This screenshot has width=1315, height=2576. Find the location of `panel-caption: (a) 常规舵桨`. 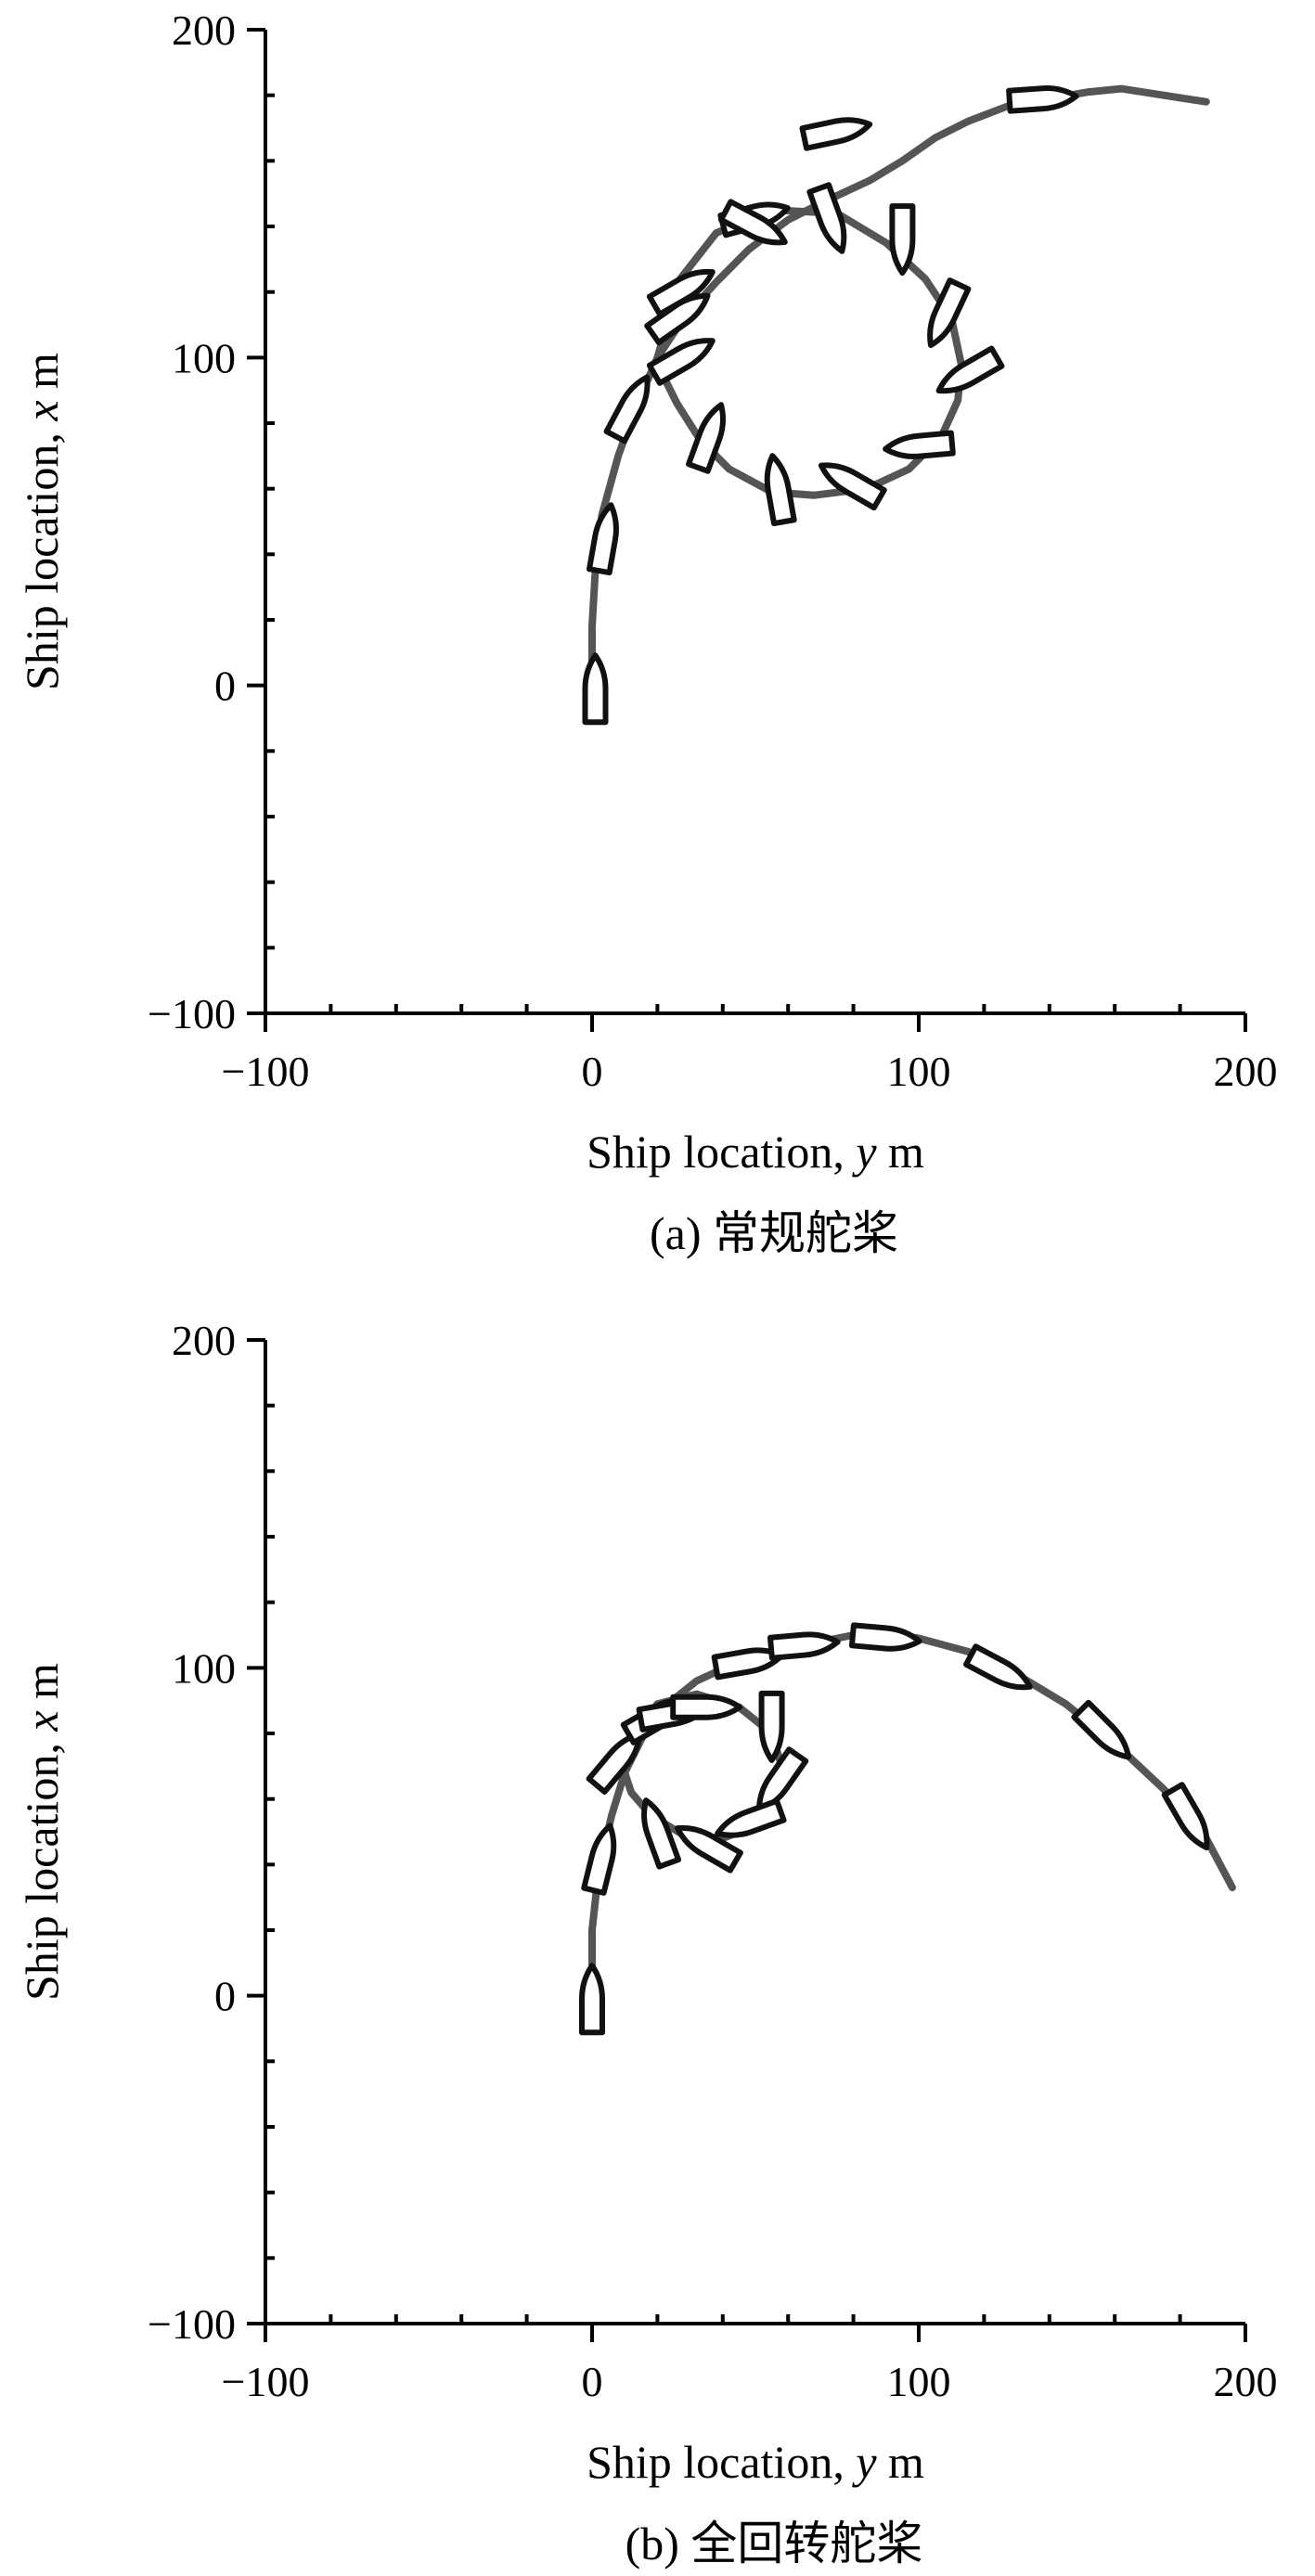

panel-caption: (a) 常规舵桨 is located at coordinates (774, 1233).